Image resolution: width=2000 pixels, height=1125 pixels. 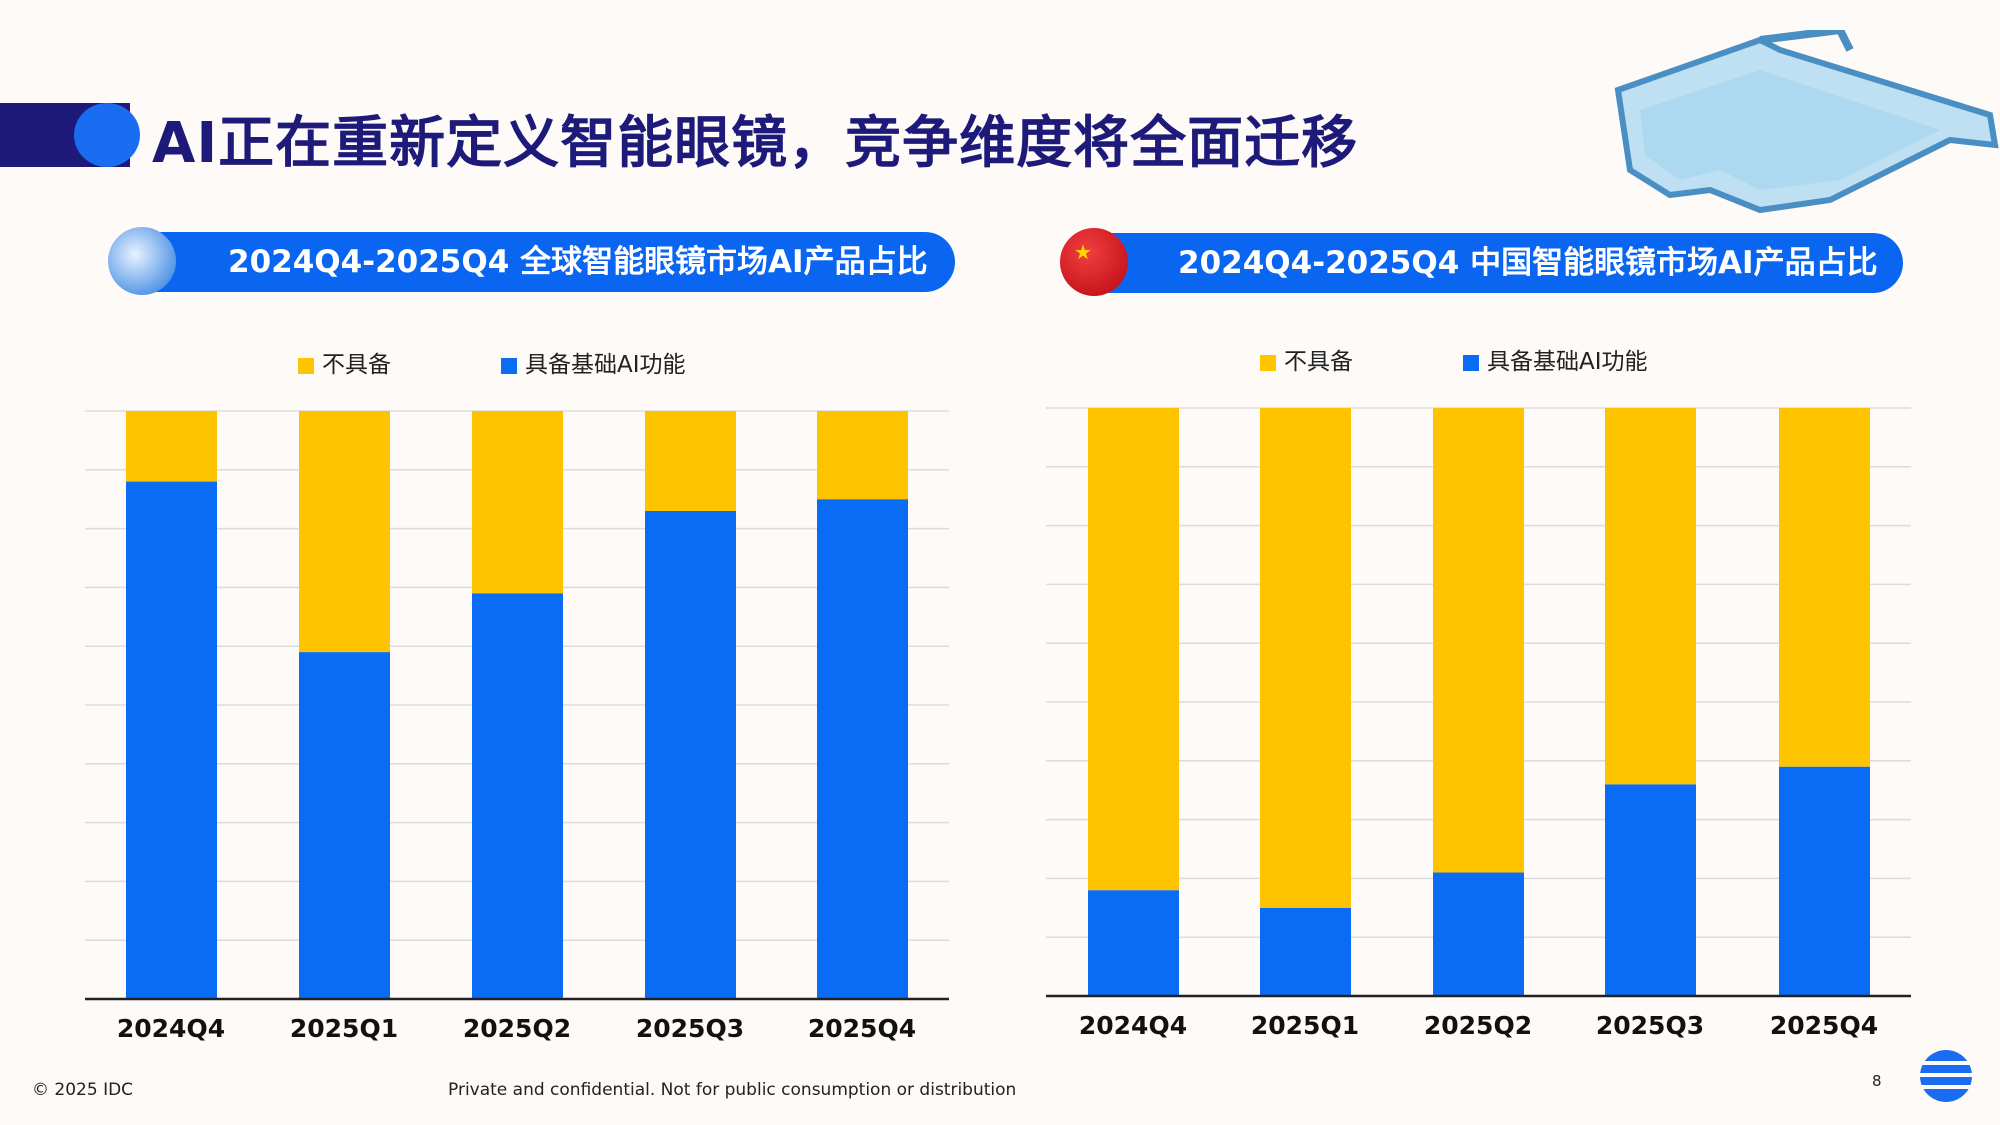 What do you see at coordinates (492, 362) in the screenshot?
I see `global-legend: 不具备 具备基础AI功能` at bounding box center [492, 362].